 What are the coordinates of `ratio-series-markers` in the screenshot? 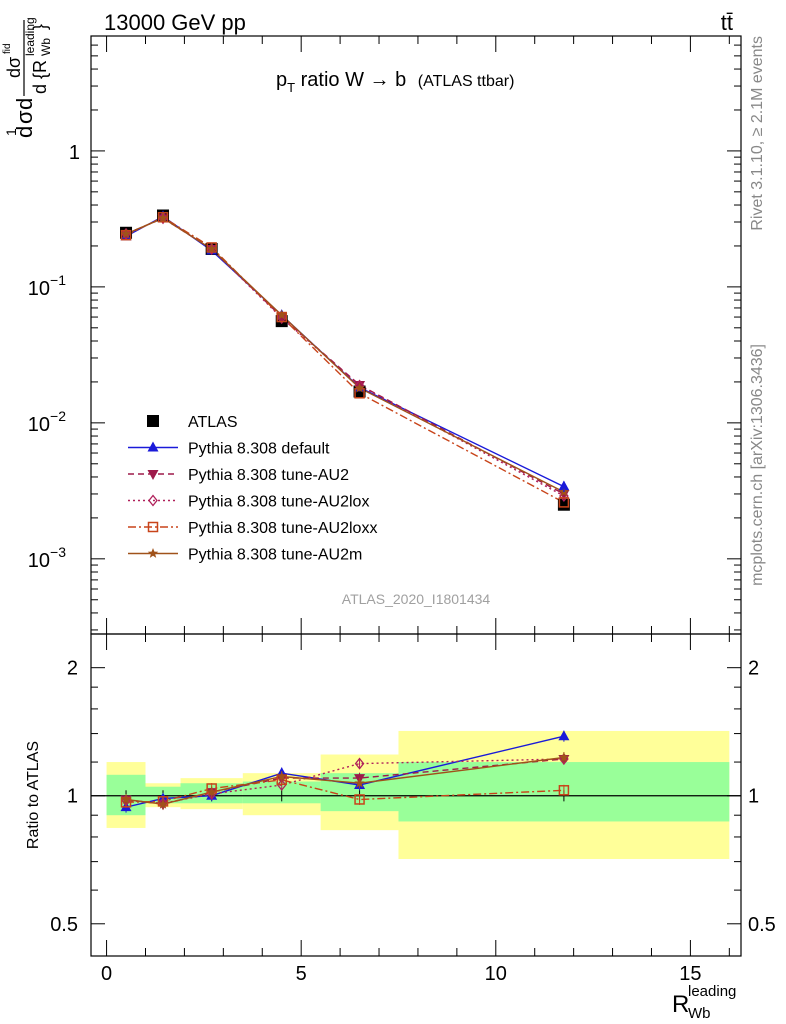 It's located at (345, 771).